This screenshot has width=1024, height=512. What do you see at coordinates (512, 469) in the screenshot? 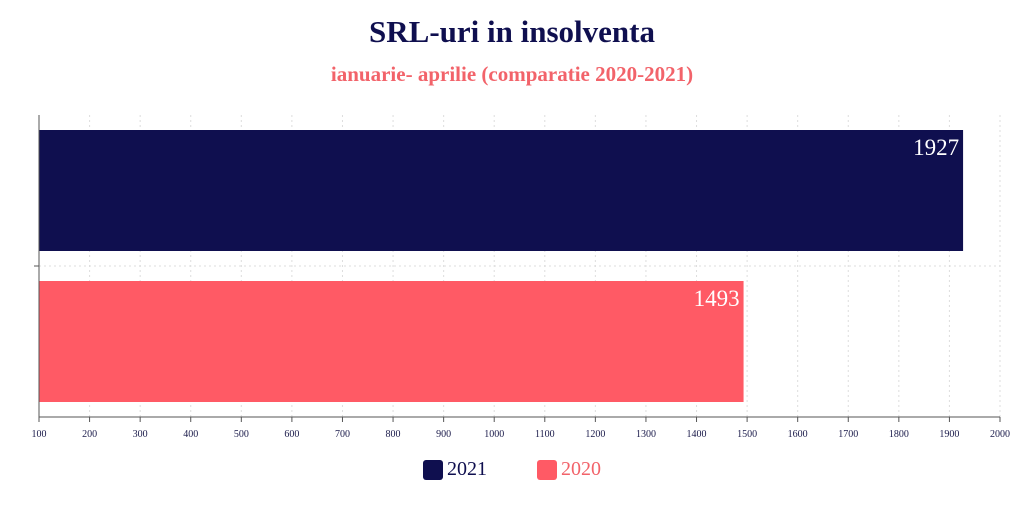
I see `chart-legend: 2021 2020` at bounding box center [512, 469].